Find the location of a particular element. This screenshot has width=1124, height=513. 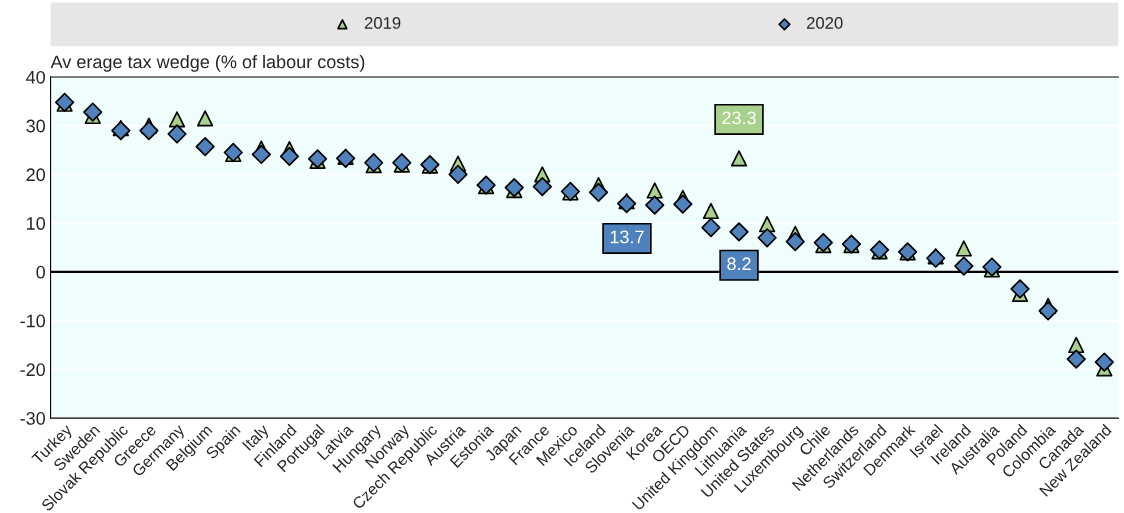

y-tick-label: 30 is located at coordinates (36, 126).